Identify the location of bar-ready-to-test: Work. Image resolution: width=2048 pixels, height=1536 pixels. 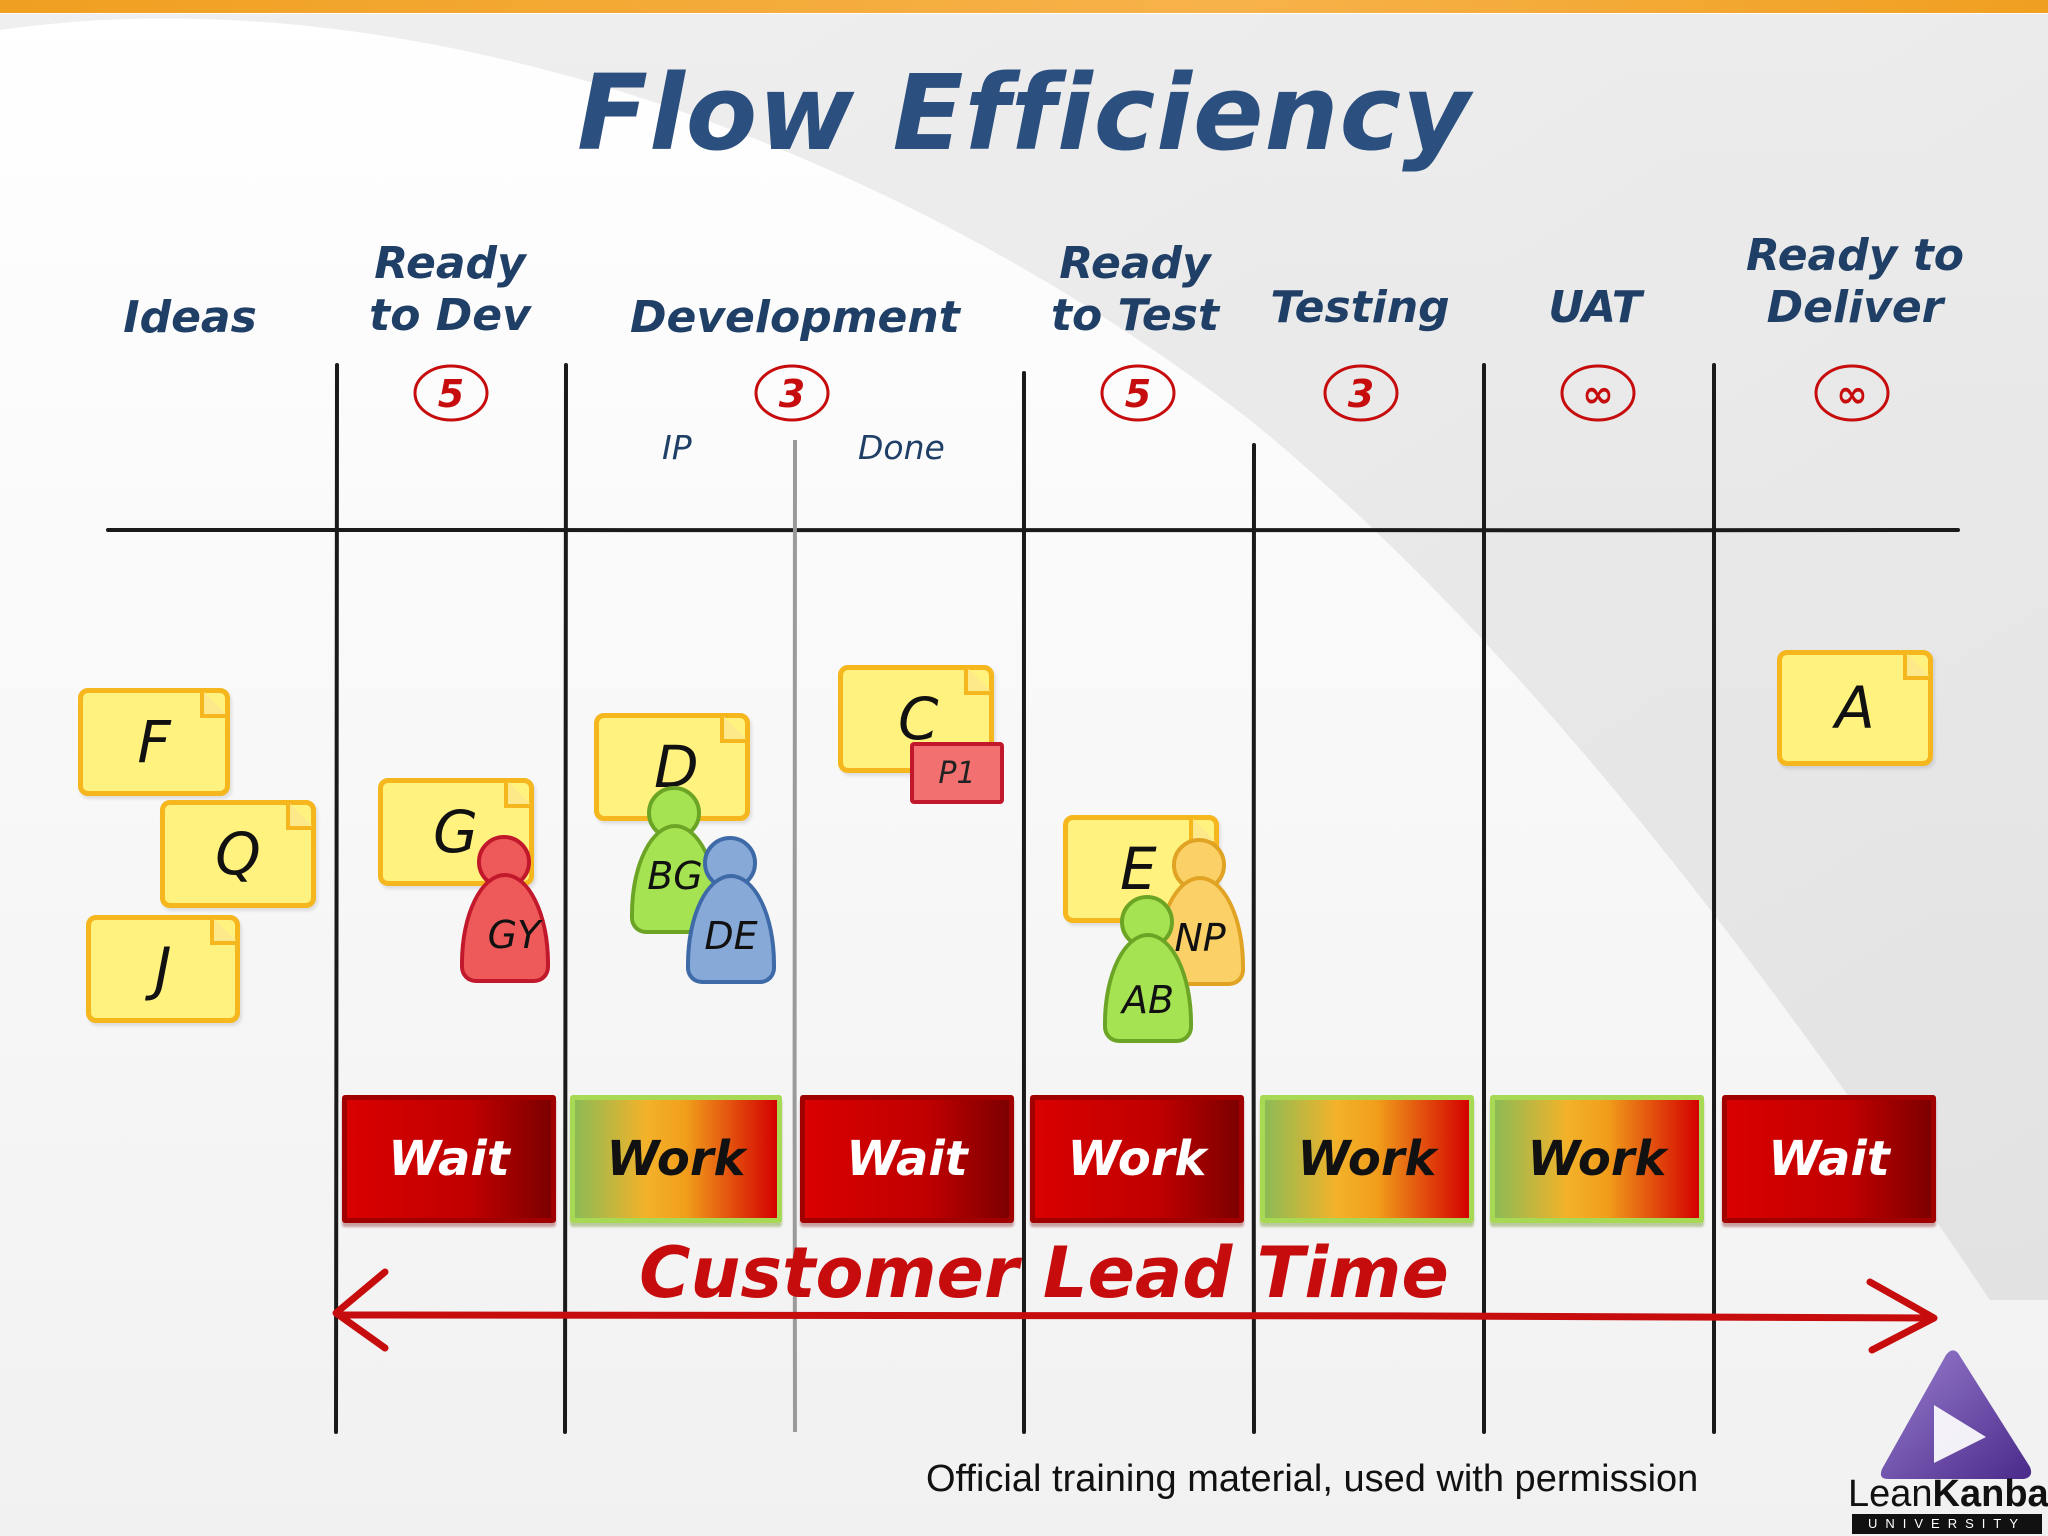
(1137, 1159).